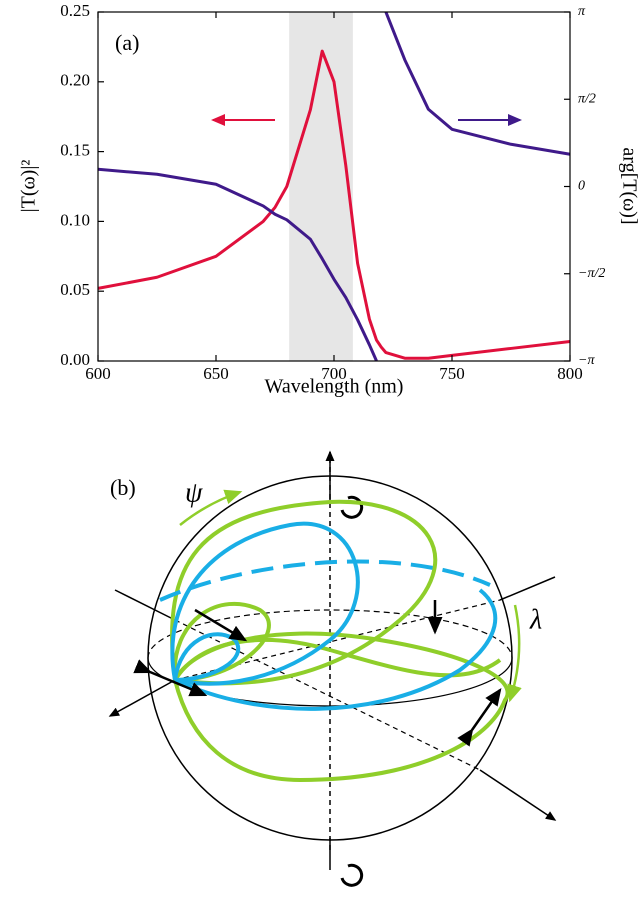 This screenshot has width=643, height=903. Describe the element at coordinates (216, 373) in the screenshot. I see `x-tick-label: 650` at that location.